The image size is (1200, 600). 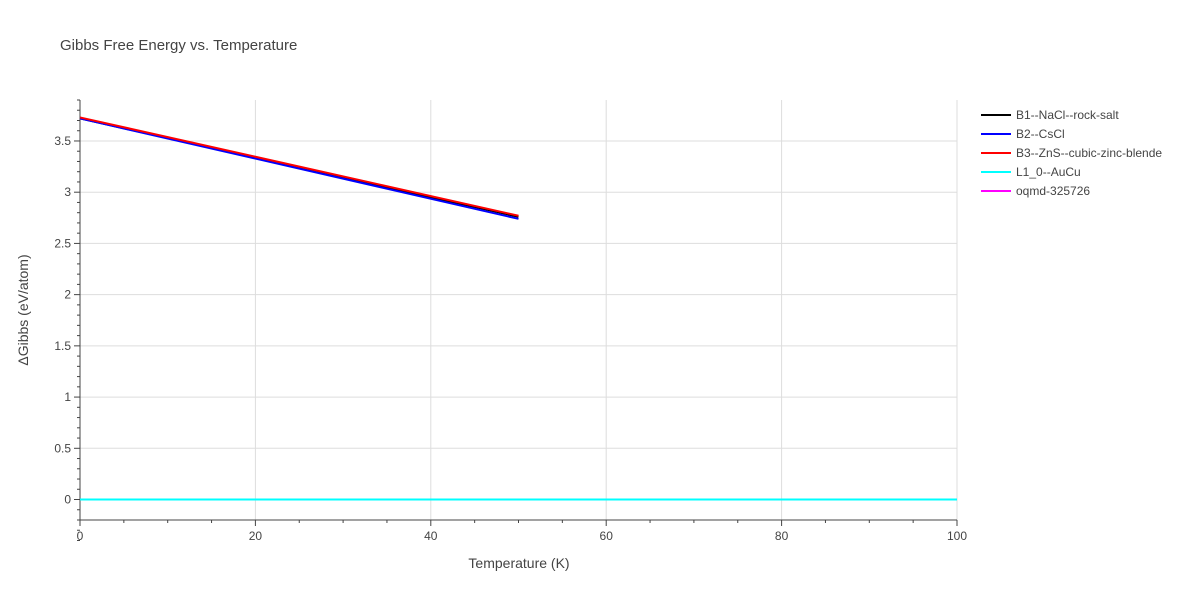 What do you see at coordinates (62, 346) in the screenshot?
I see `y-tick-label: 1.5` at bounding box center [62, 346].